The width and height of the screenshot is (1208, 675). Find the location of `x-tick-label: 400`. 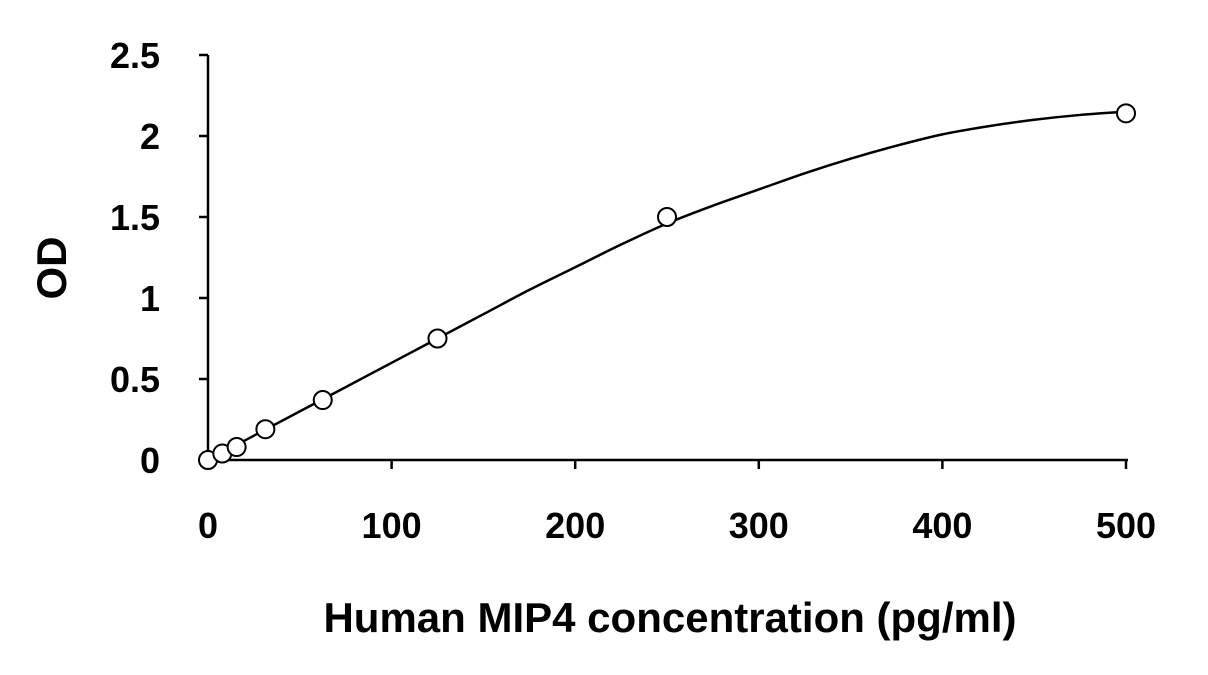

x-tick-label: 400 is located at coordinates (942, 525).